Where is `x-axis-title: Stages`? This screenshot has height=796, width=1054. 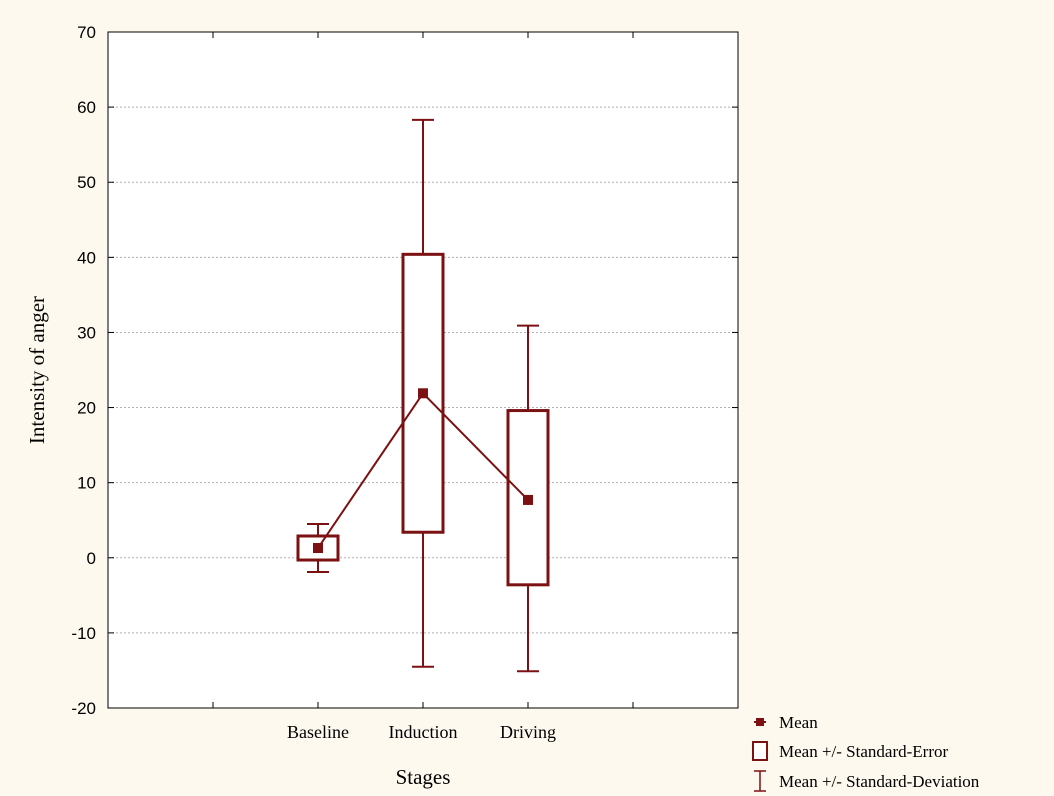
x-axis-title: Stages is located at coordinates (423, 777).